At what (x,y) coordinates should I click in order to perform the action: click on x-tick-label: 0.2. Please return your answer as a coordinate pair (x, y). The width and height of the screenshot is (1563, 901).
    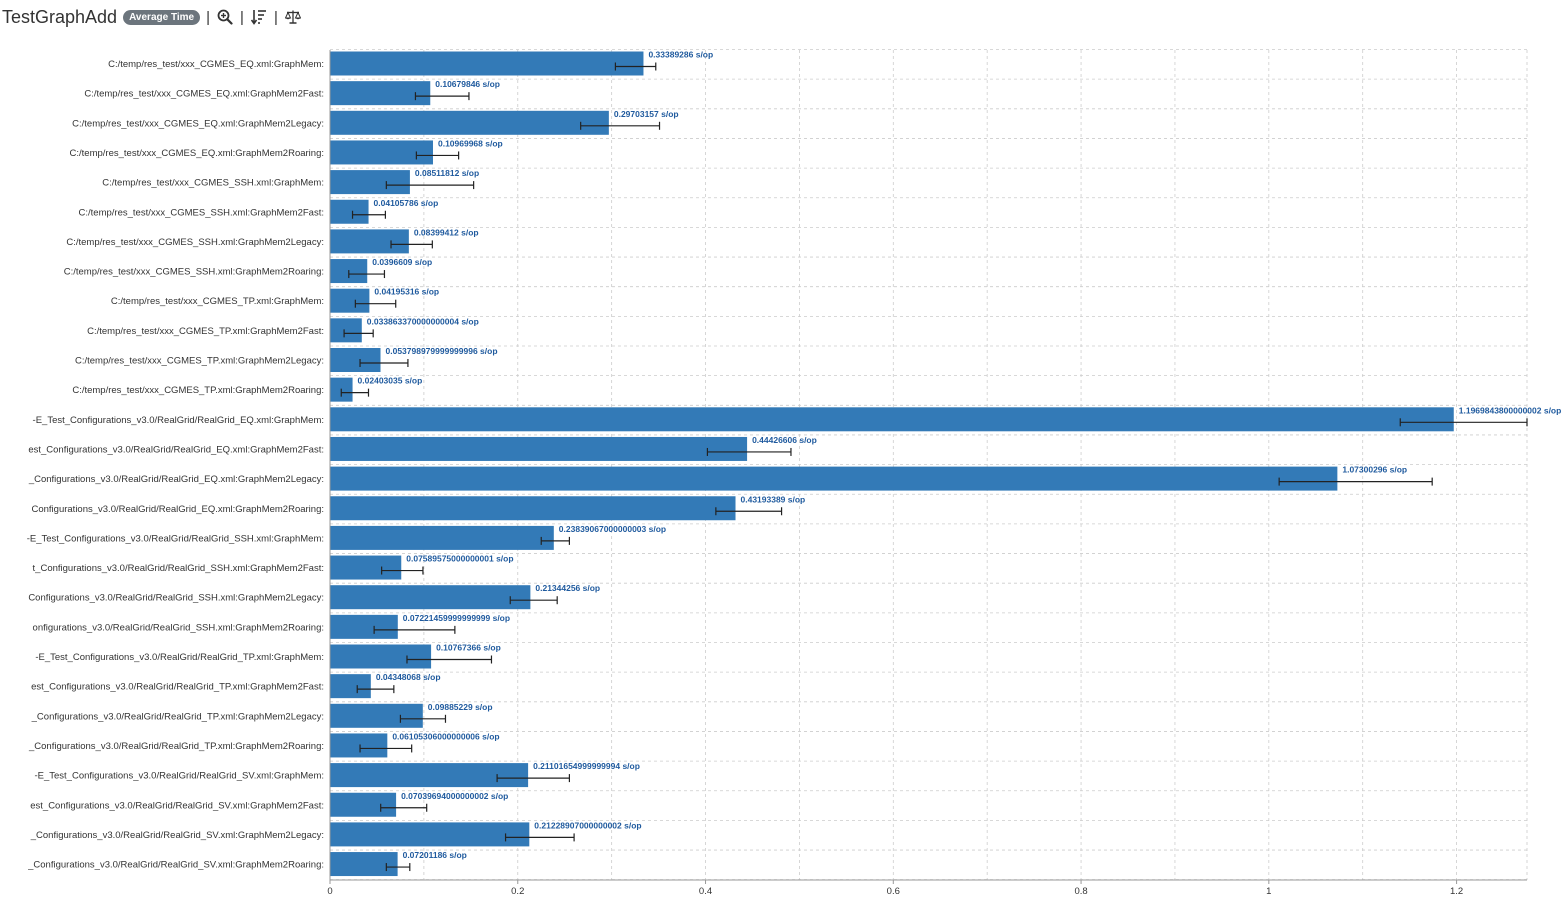
    Looking at the image, I should click on (517, 891).